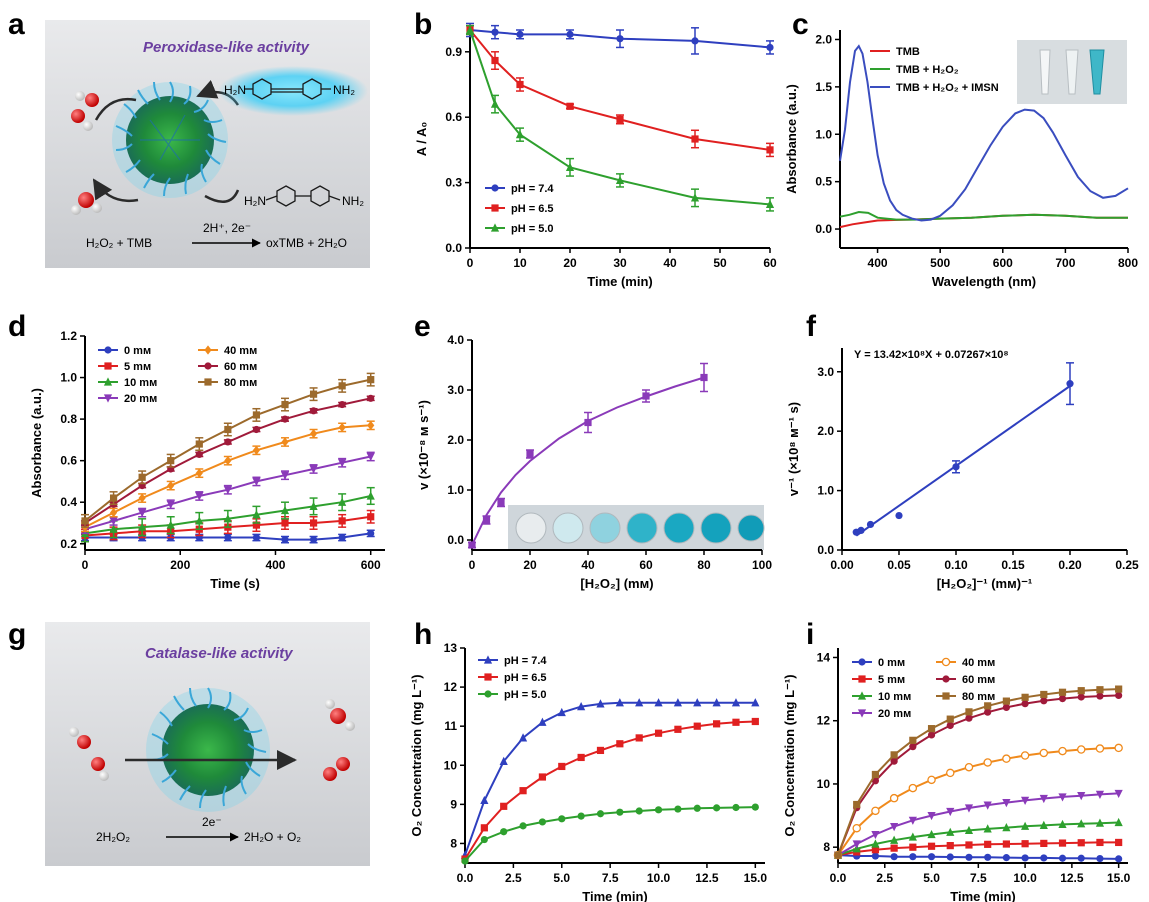 This screenshot has height=902, width=1149. What do you see at coordinates (255, 201) in the screenshot?
I see `tmb-left-amine: H₂N` at bounding box center [255, 201].